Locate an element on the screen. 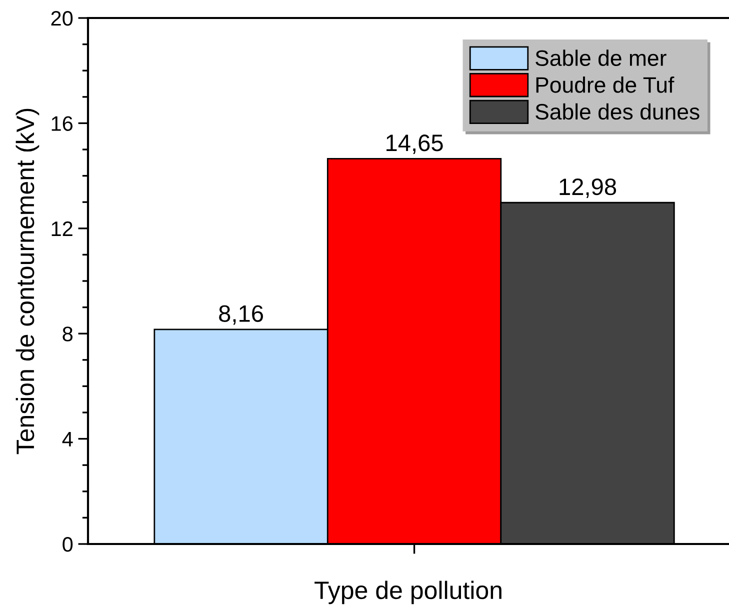  x-axis-title: Type de pollution is located at coordinates (408, 592).